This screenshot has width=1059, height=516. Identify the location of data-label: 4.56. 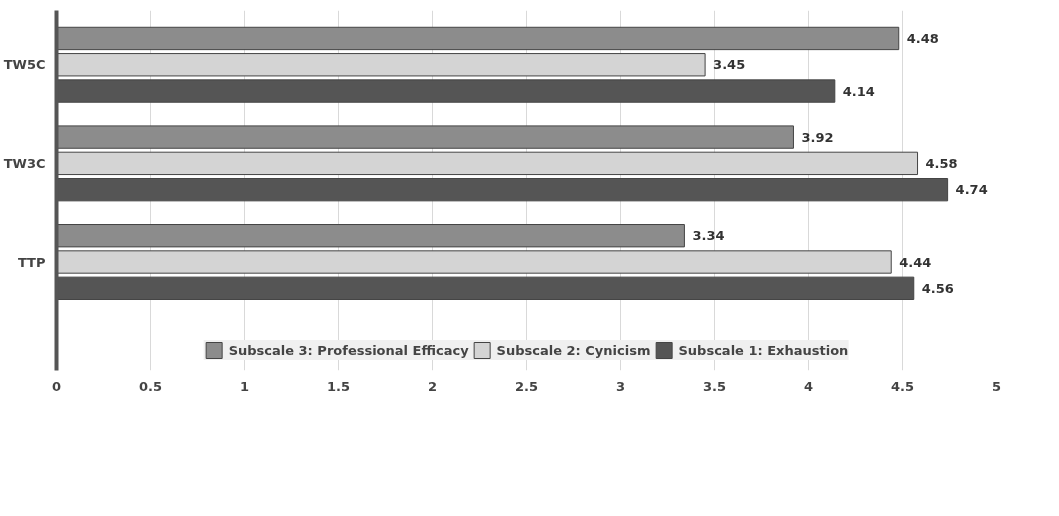
(937, 288).